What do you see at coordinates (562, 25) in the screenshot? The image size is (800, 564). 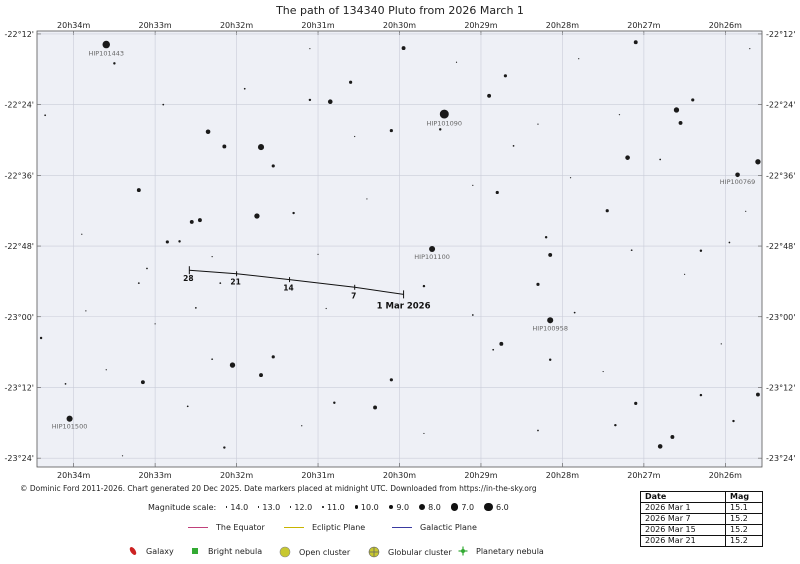 I see `ra-tick-label-top: 20h28m` at bounding box center [562, 25].